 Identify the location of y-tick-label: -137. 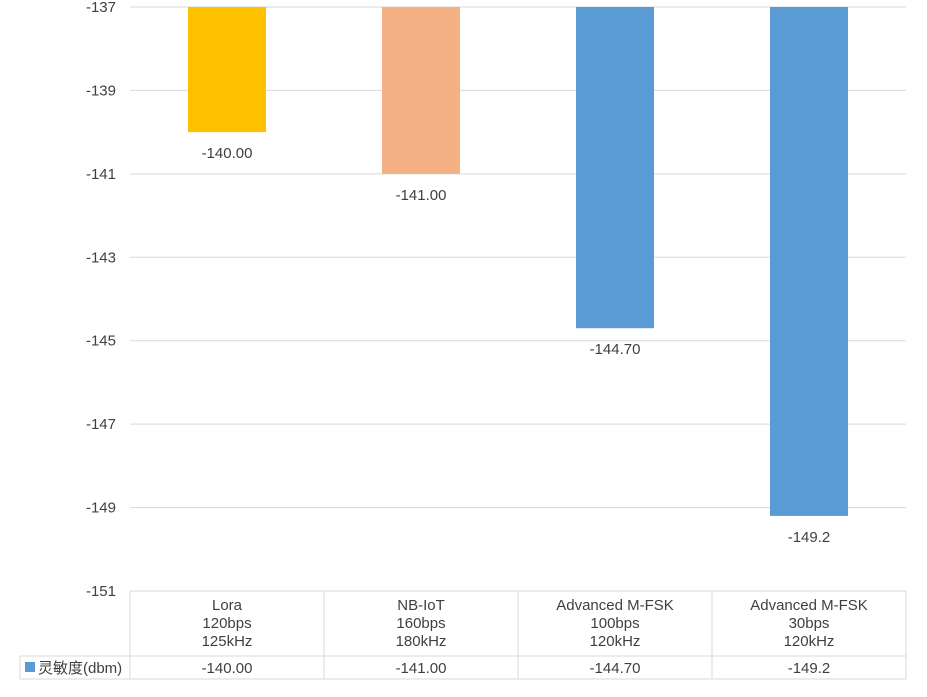
(101, 8).